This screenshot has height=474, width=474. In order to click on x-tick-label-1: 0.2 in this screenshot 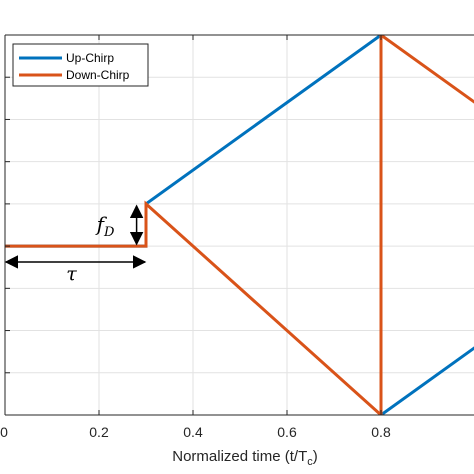, I will do `click(99, 432)`.